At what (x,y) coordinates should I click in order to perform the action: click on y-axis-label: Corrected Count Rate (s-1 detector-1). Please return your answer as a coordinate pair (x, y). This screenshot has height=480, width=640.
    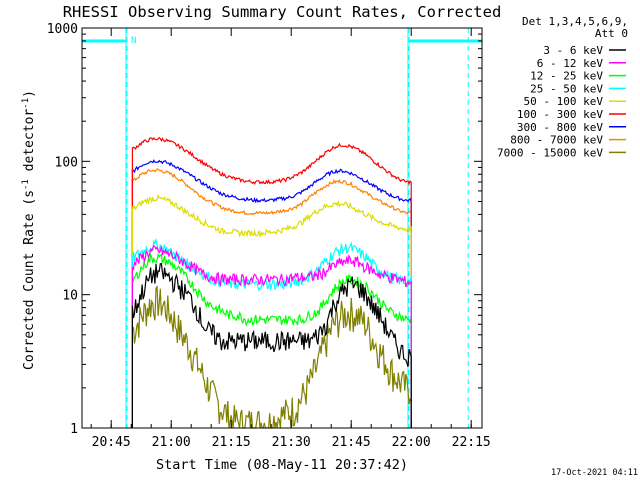
    Looking at the image, I should click on (29, 230).